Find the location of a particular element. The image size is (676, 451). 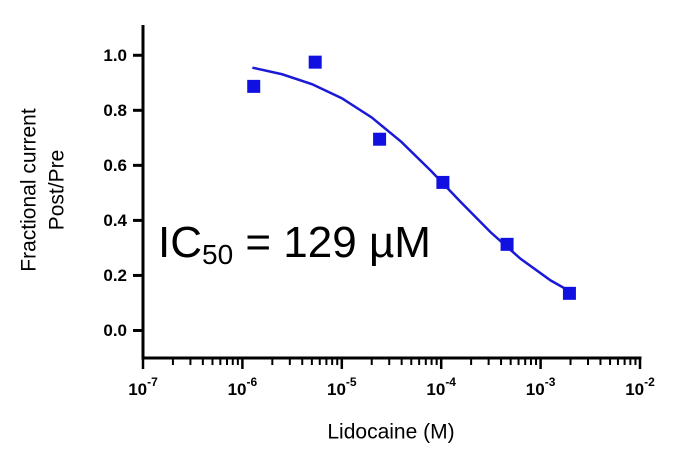

y-tick-label: 1.0 is located at coordinates (115, 55).